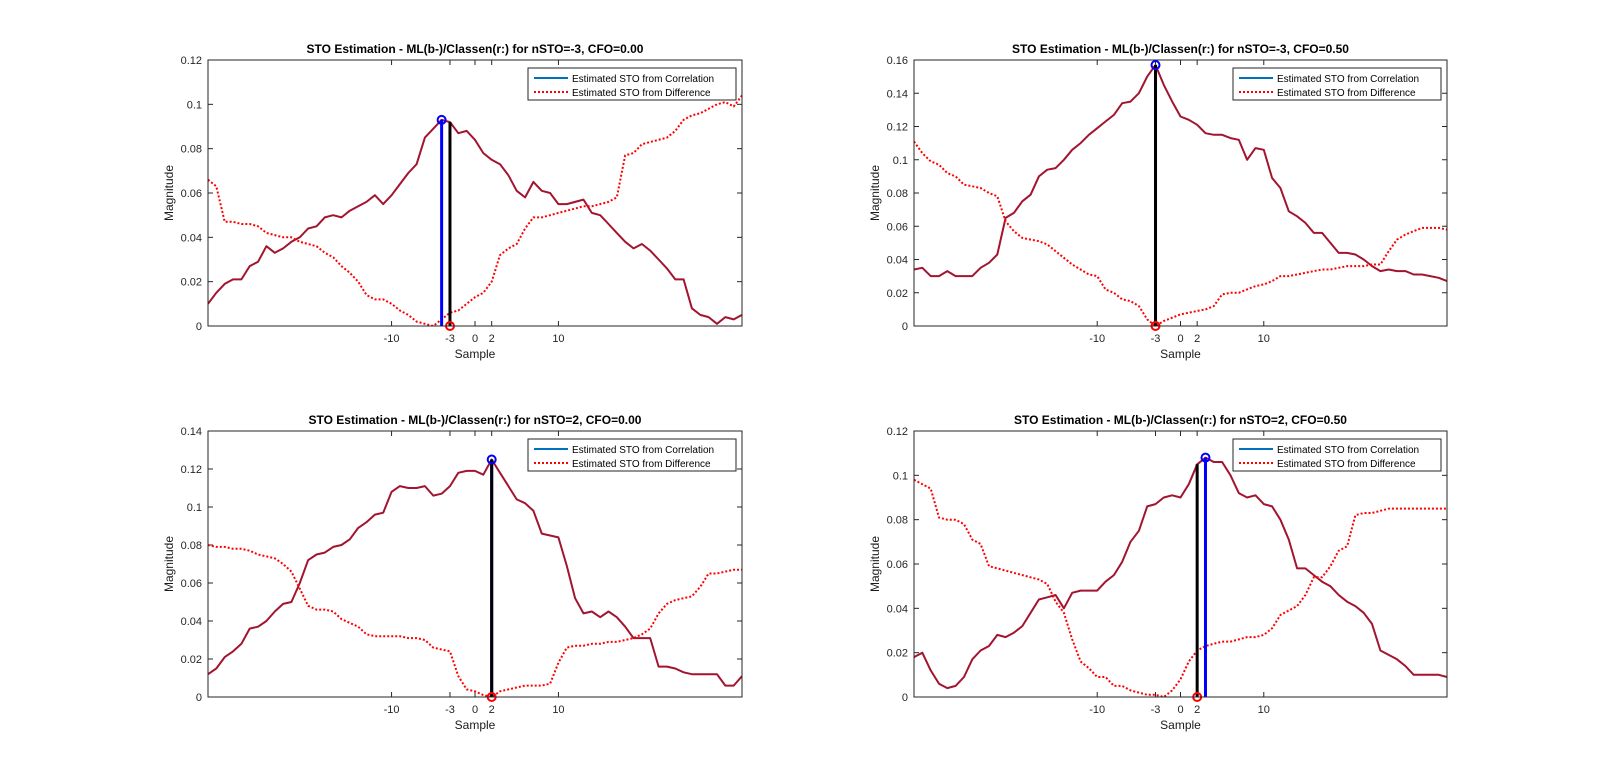 The height and width of the screenshot is (783, 1600). Describe the element at coordinates (897, 94) in the screenshot. I see `y-tick-label: 0.14` at that location.